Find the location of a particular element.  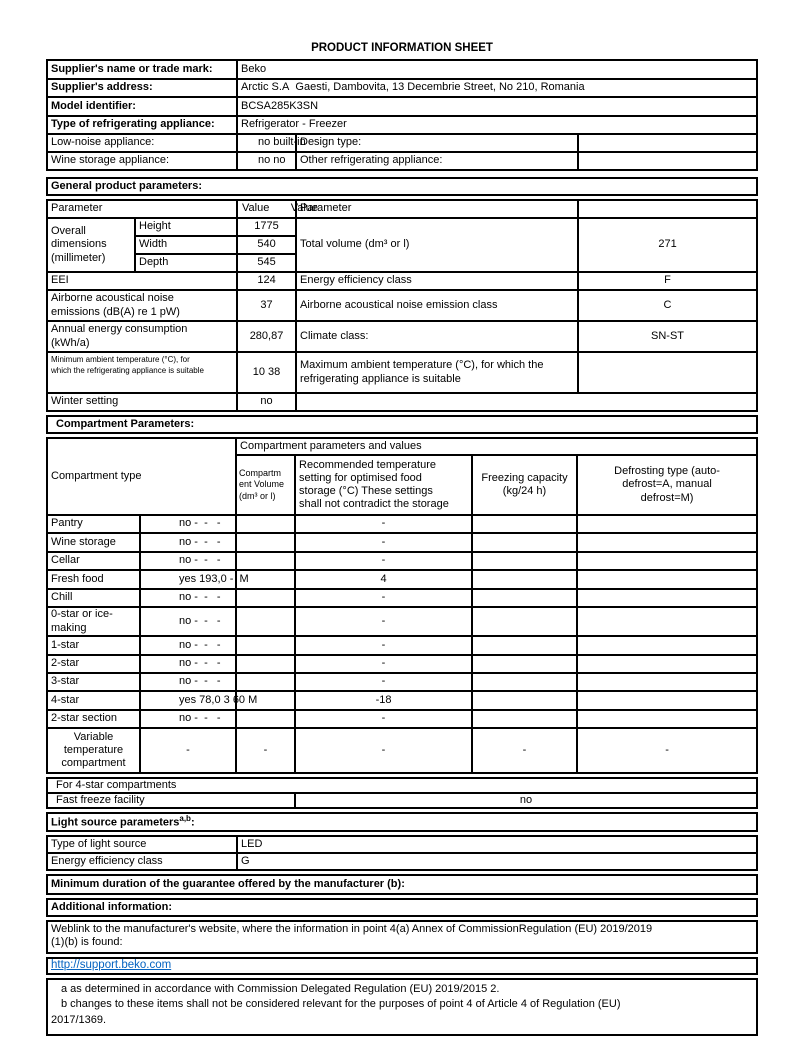

compartment-type-header: Compartment type is located at coordinates (141, 476).